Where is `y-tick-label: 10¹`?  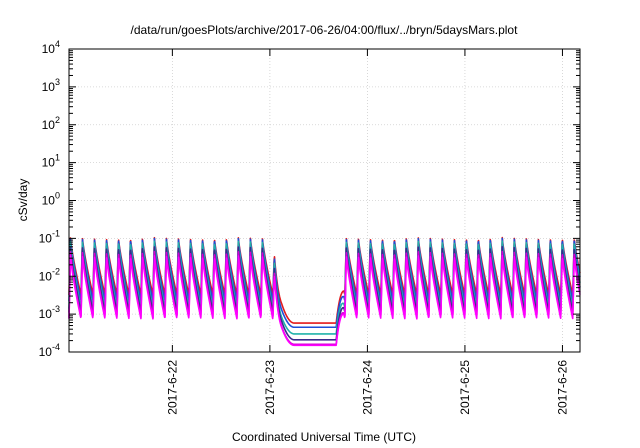
y-tick-label: 10¹ is located at coordinates (51, 161).